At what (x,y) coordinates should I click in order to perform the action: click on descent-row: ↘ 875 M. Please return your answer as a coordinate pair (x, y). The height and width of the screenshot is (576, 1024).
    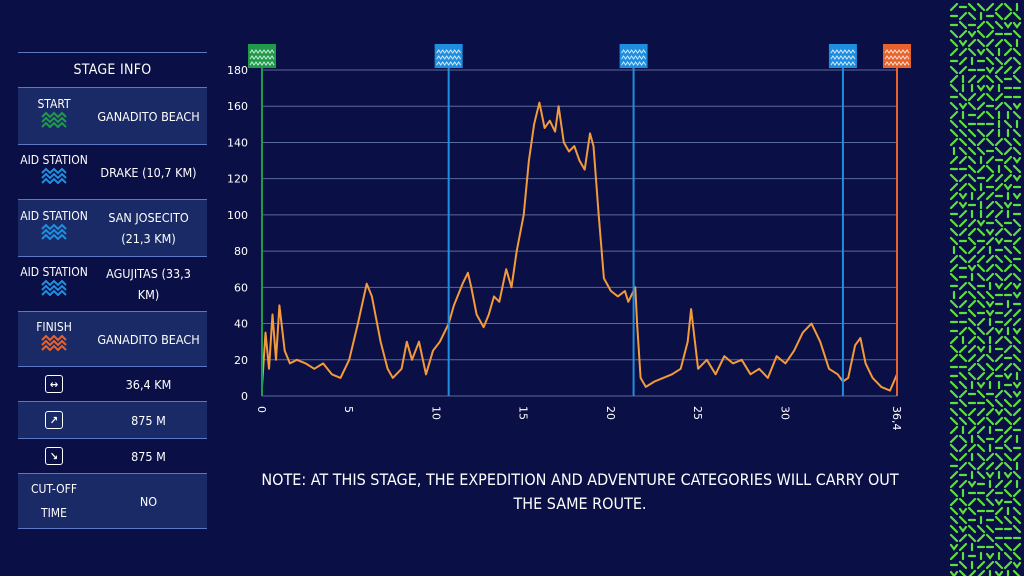
    Looking at the image, I should click on (112, 456).